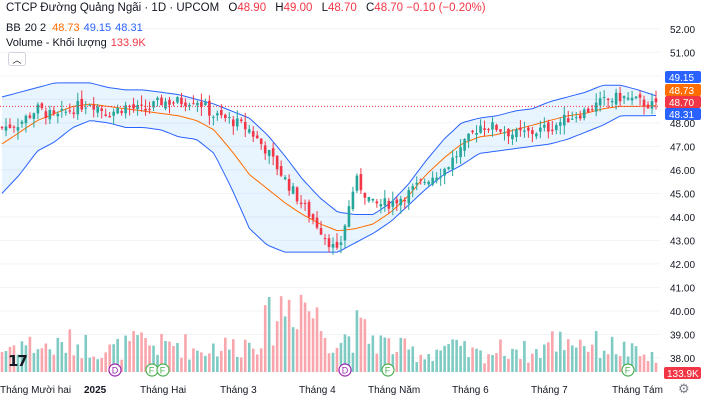 This screenshot has width=705, height=400. I want to click on collapse-legend-button: ︿, so click(17, 59).